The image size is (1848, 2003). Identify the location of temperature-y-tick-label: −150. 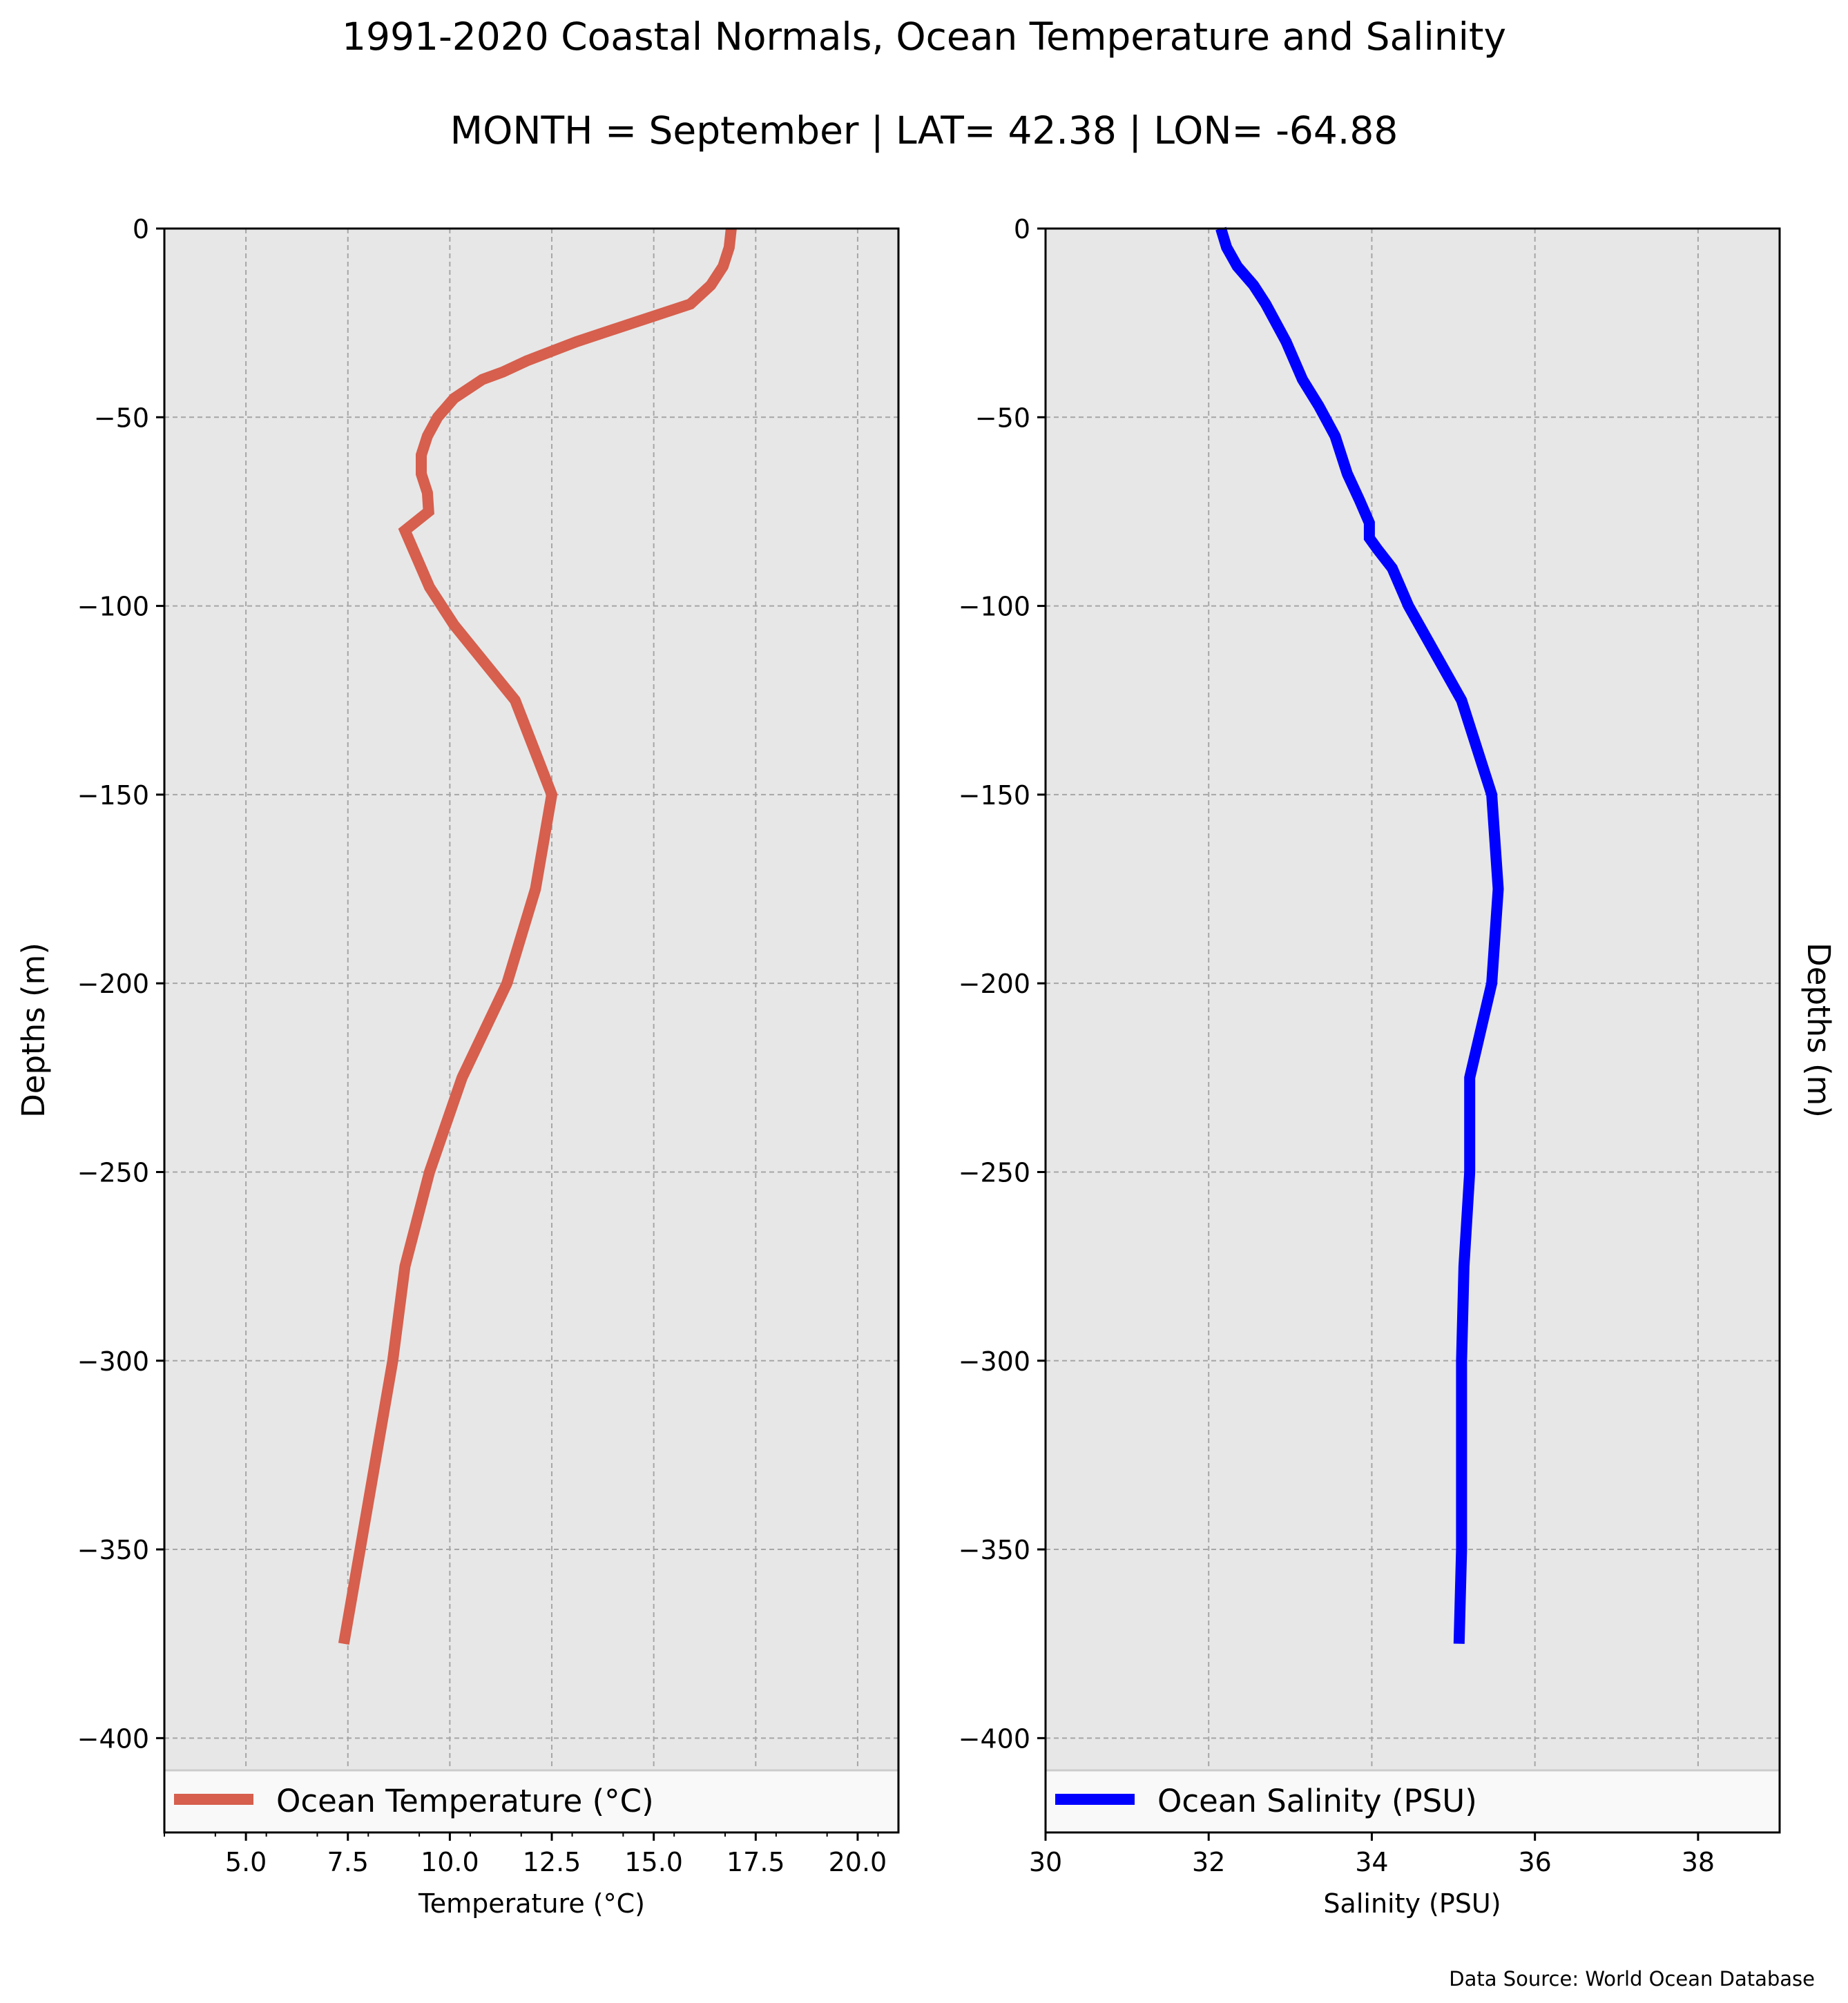
(113, 795).